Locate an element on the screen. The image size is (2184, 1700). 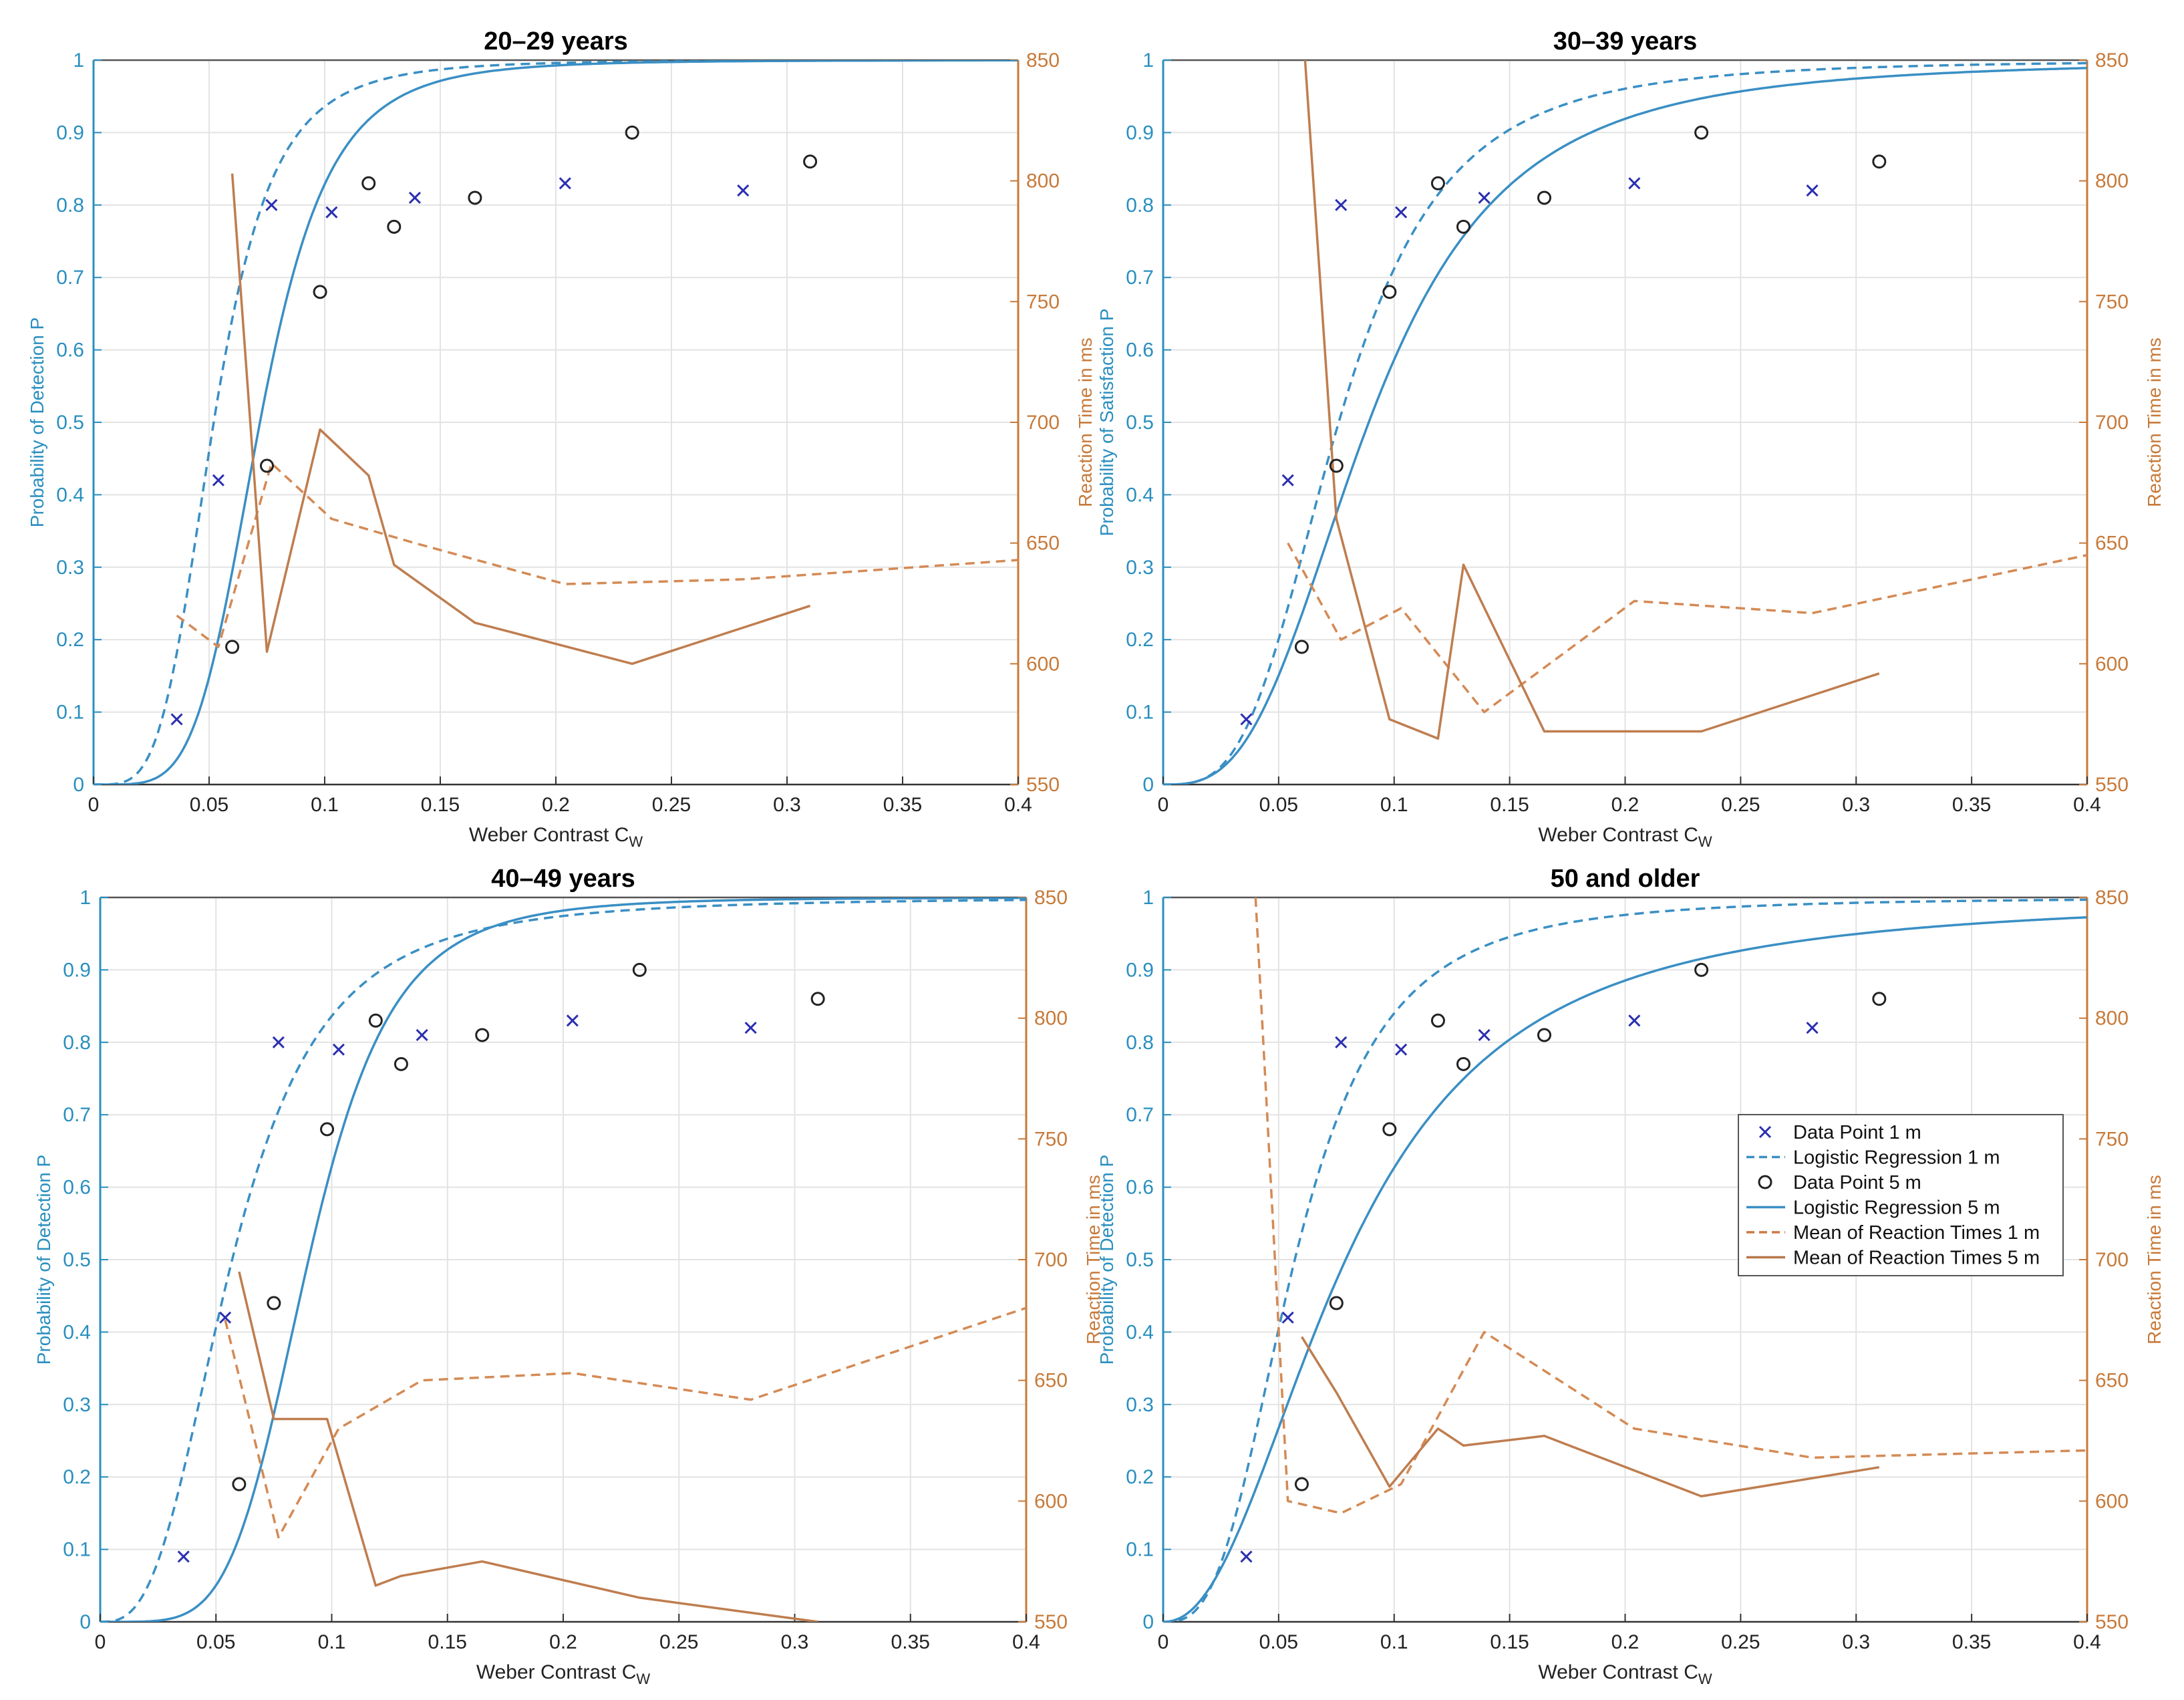
y2-tick-label: 600 is located at coordinates (2112, 664).